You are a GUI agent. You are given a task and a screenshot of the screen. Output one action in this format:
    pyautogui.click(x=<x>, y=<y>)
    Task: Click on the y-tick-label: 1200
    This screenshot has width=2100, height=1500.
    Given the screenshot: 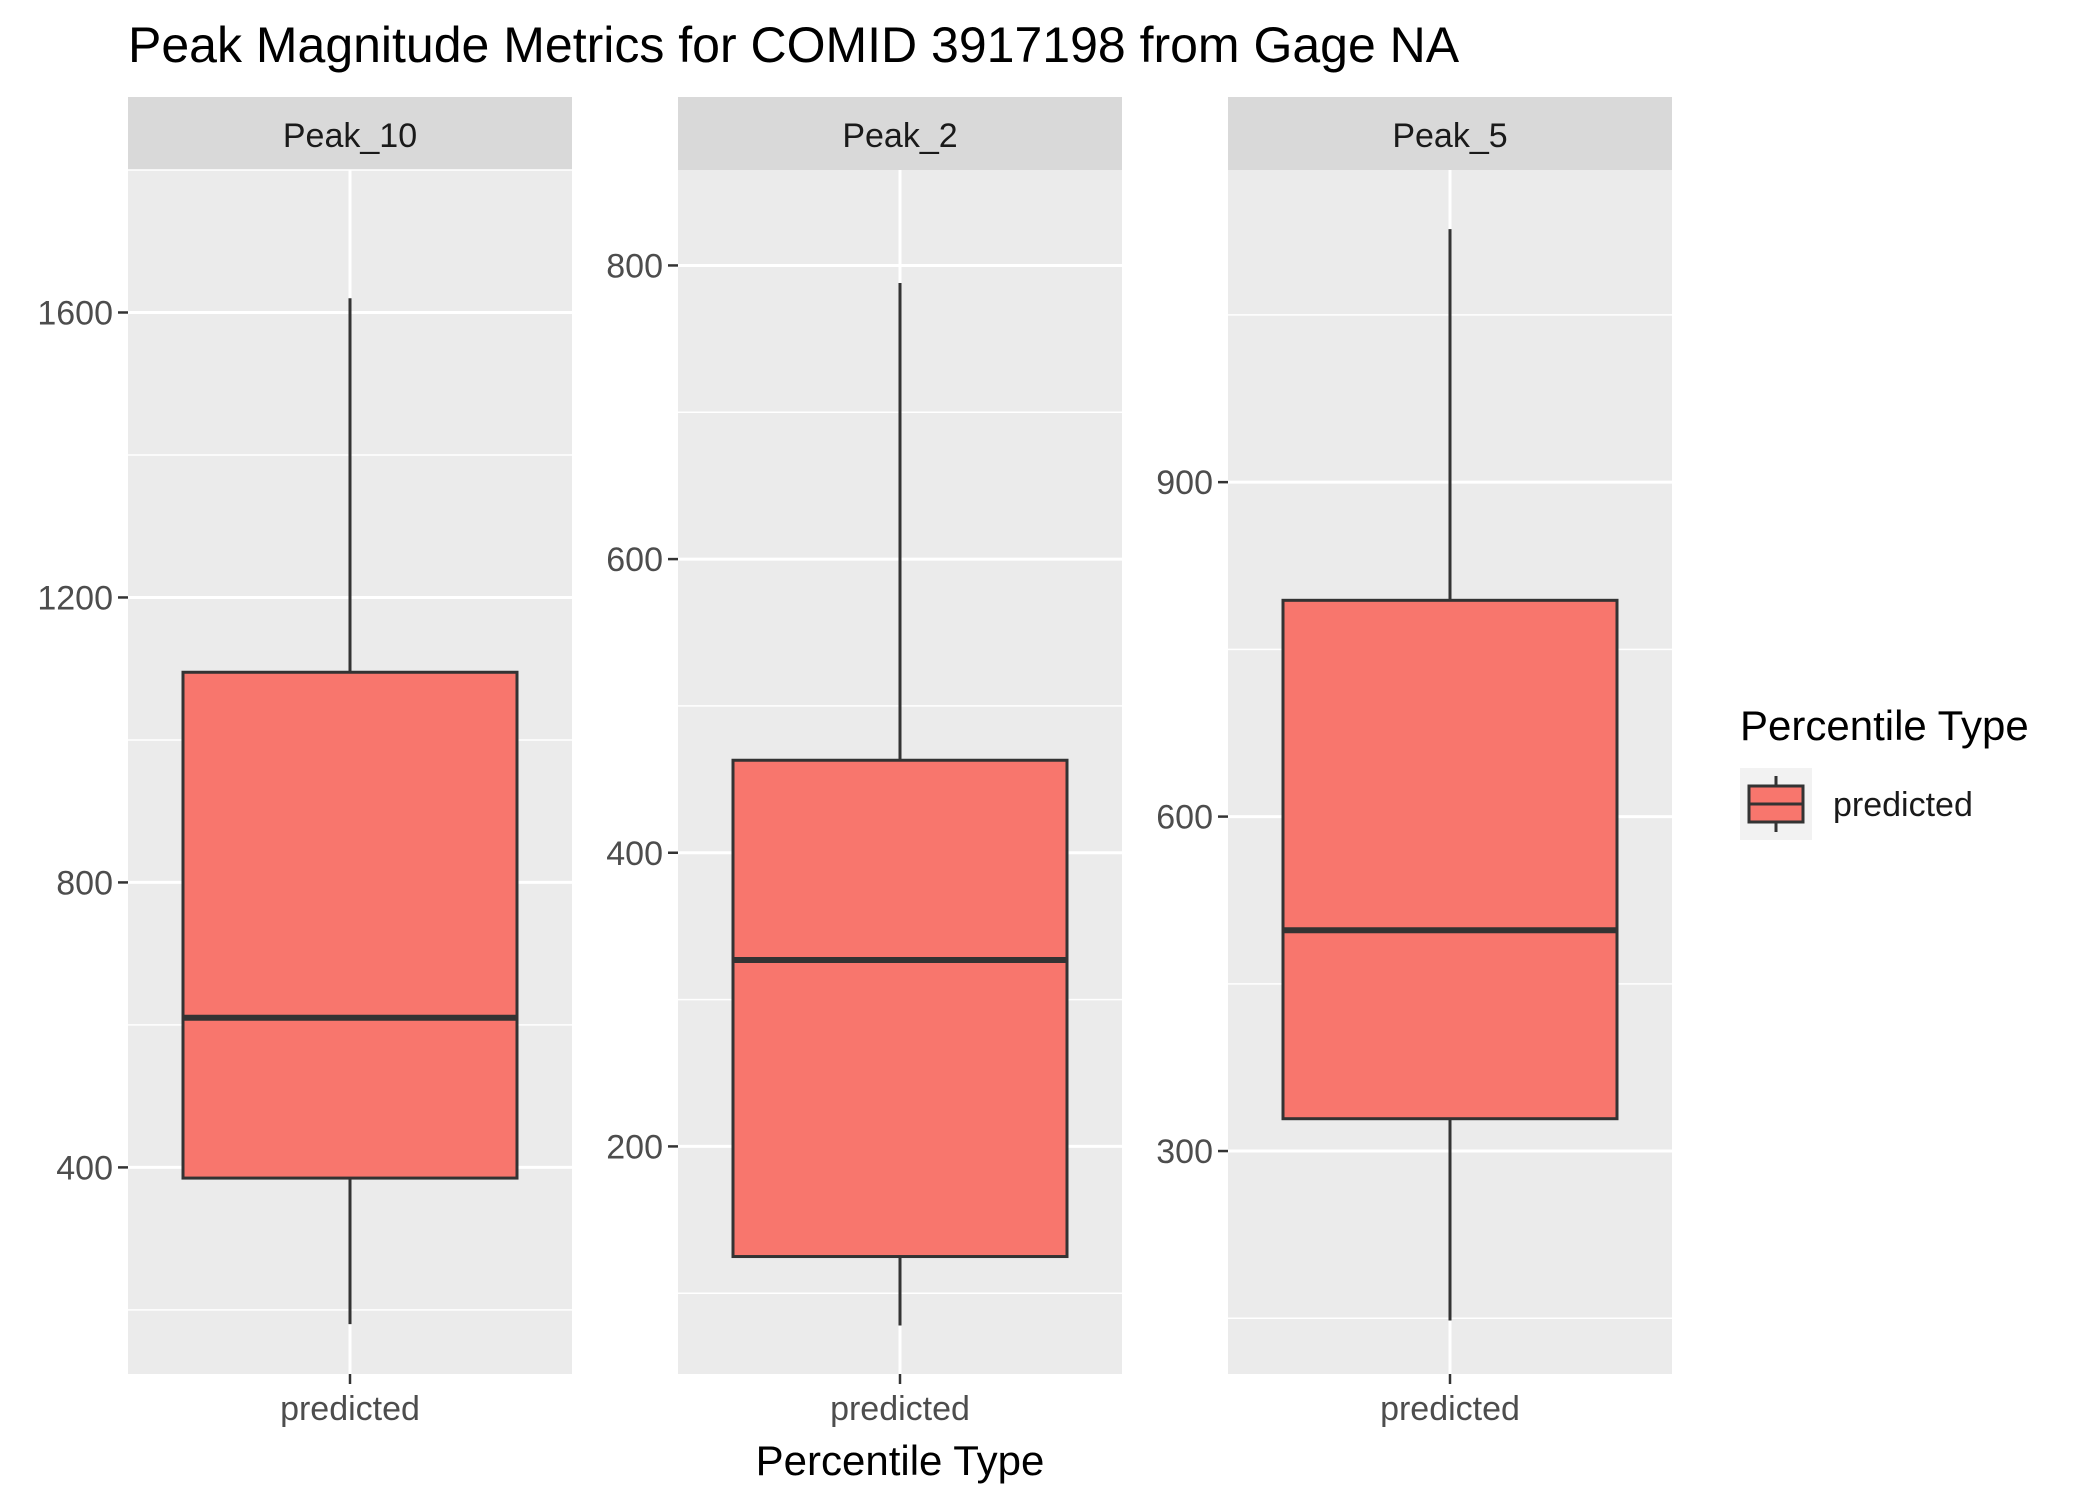 What is the action you would take?
    pyautogui.click(x=75, y=598)
    